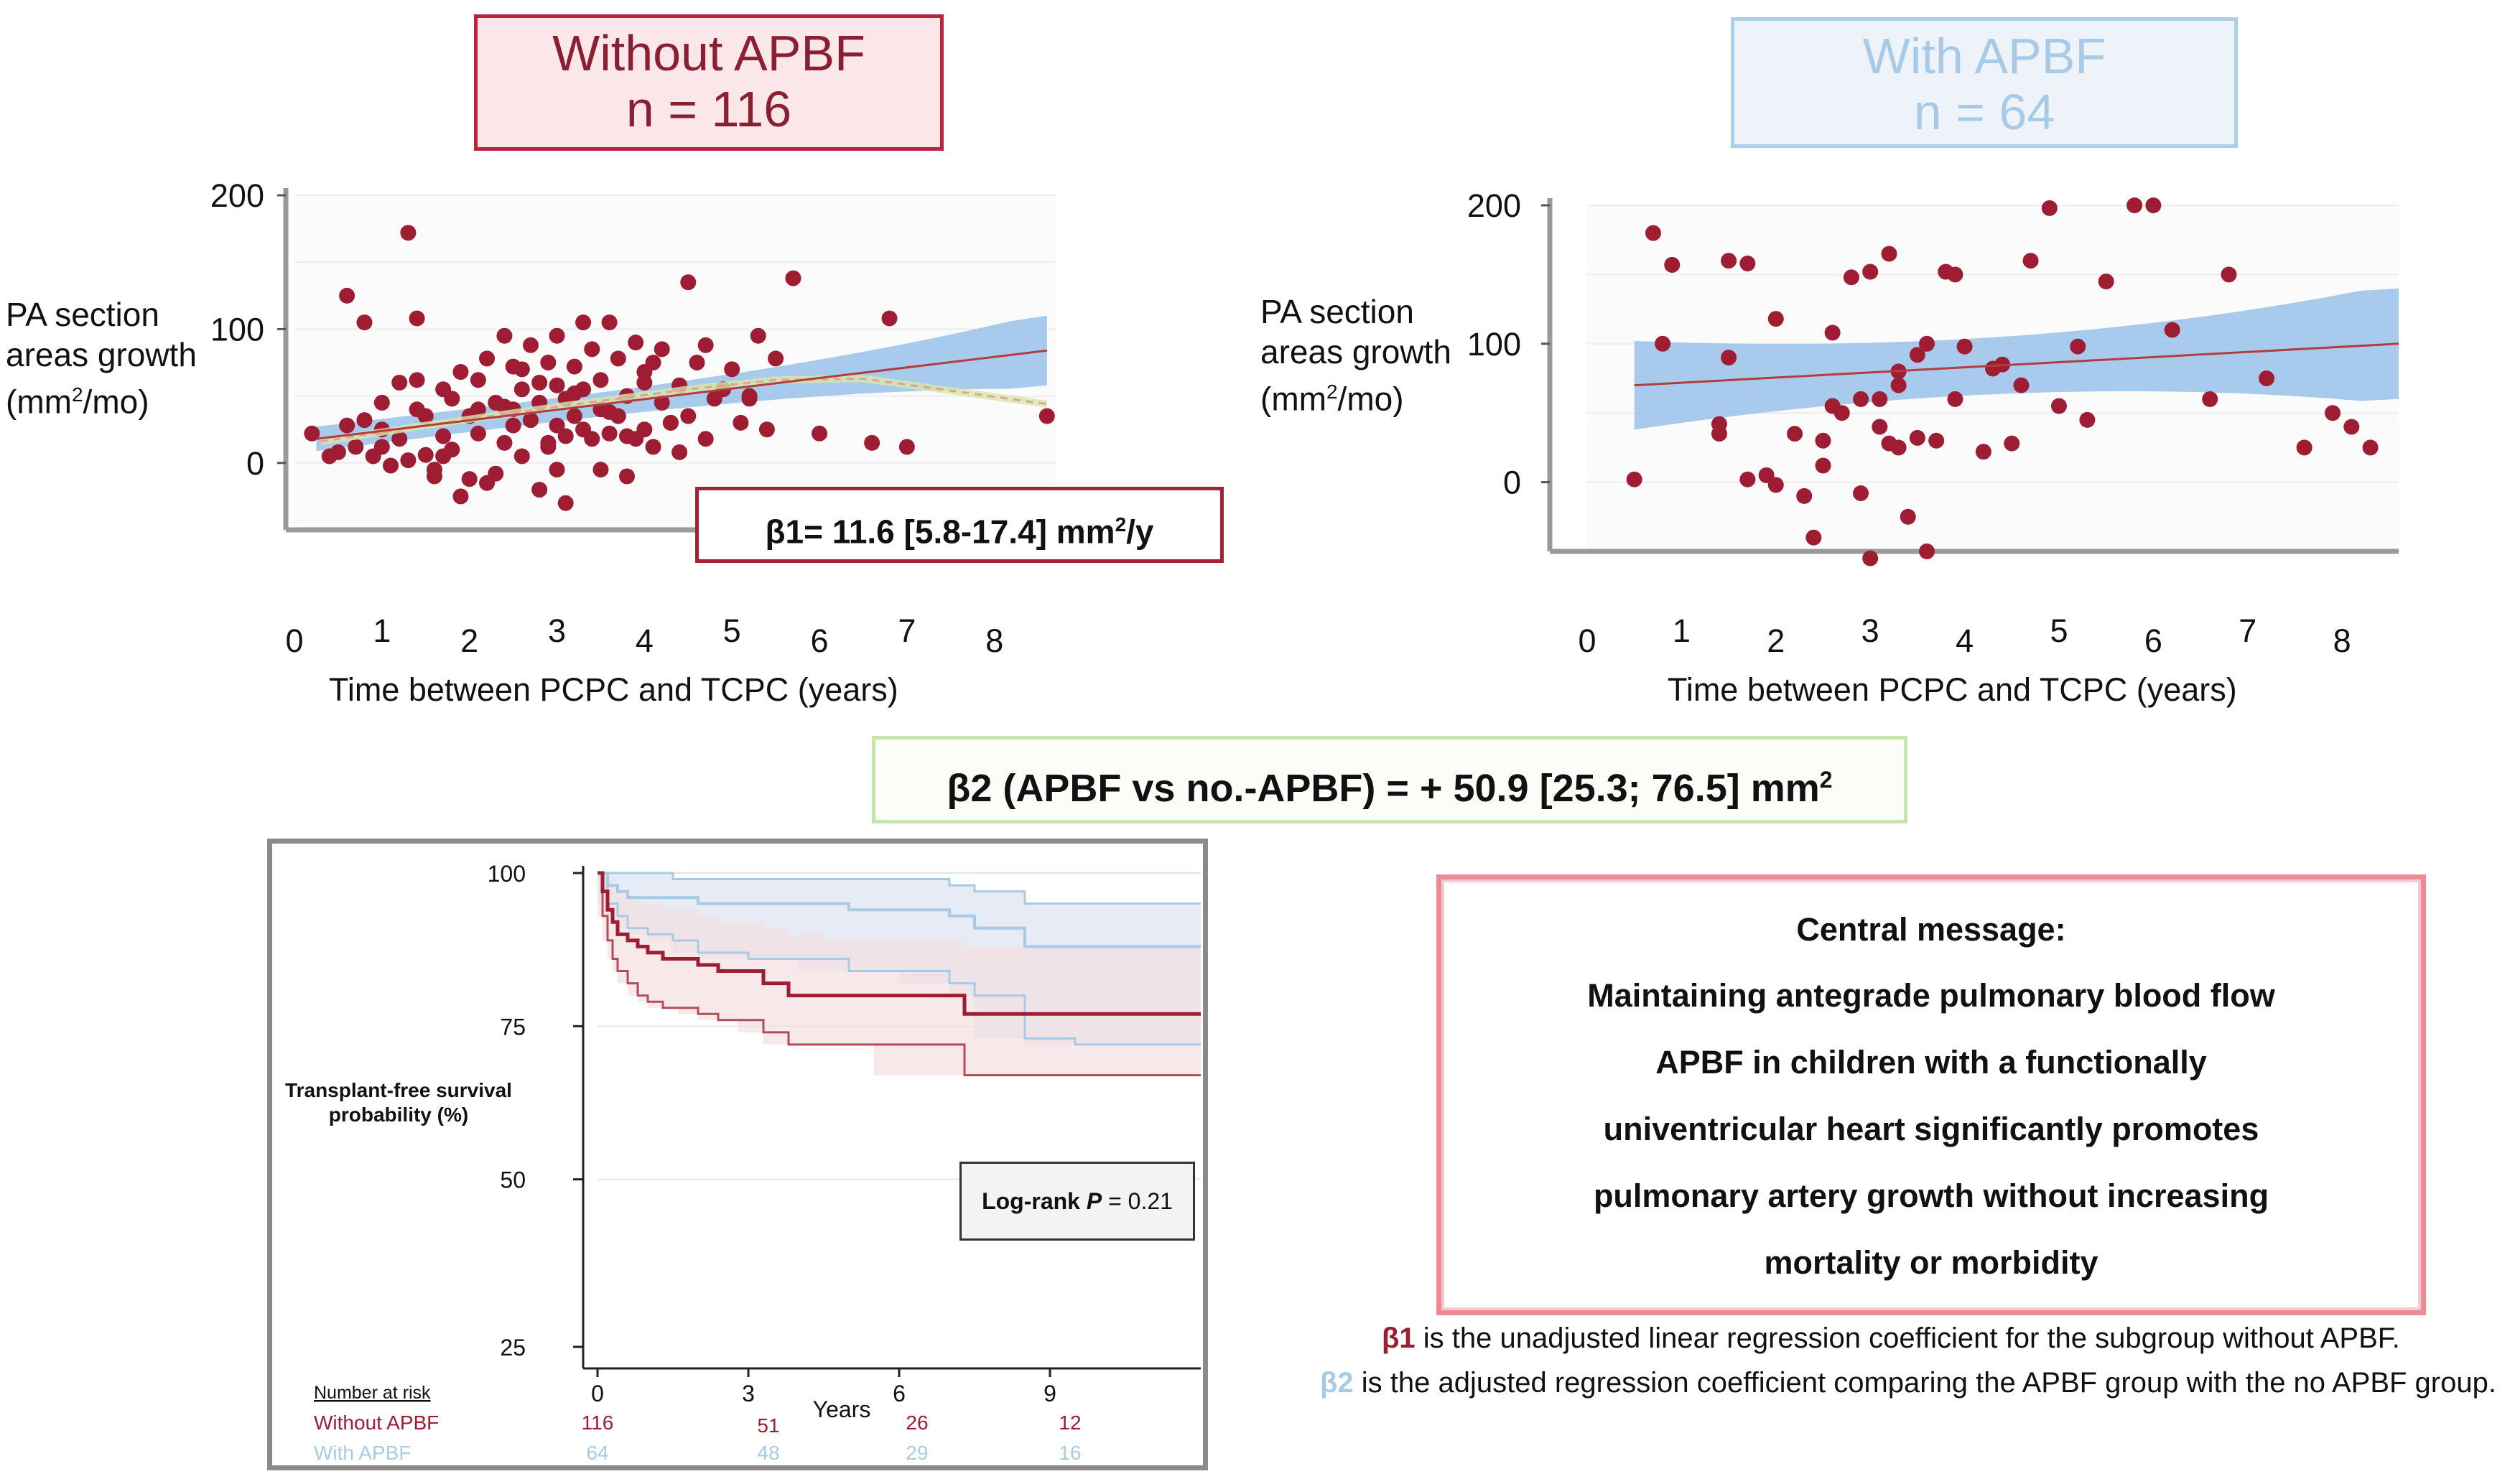  Describe the element at coordinates (362, 1453) in the screenshot. I see `risk-row-label: With APBF` at that location.